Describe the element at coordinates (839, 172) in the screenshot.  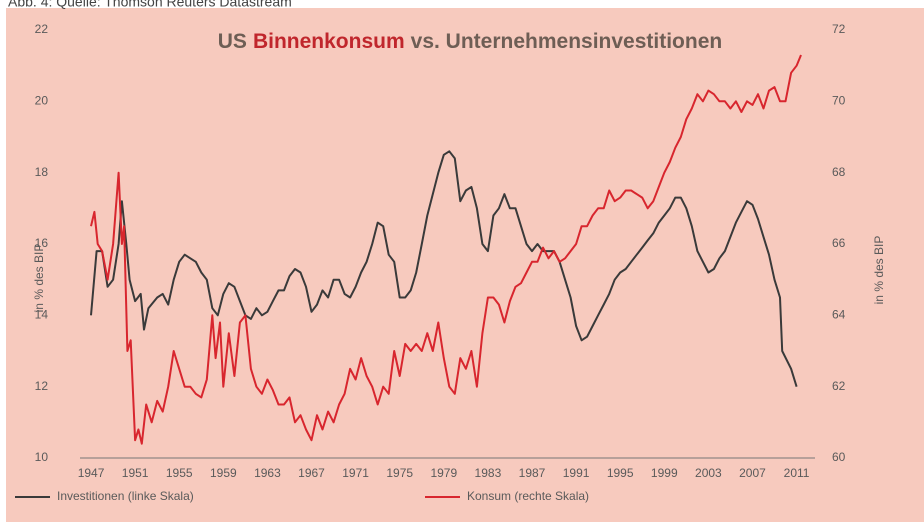
I see `y2-tick-label: 68` at that location.